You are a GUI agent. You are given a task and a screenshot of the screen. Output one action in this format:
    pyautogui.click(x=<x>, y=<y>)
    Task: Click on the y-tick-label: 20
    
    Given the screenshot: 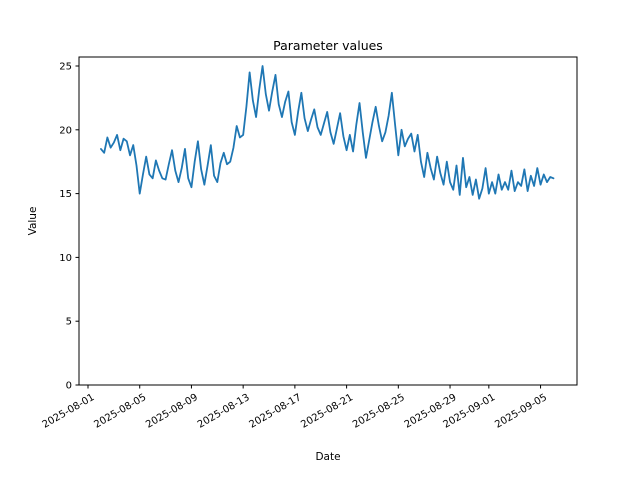 What is the action you would take?
    pyautogui.click(x=65, y=130)
    